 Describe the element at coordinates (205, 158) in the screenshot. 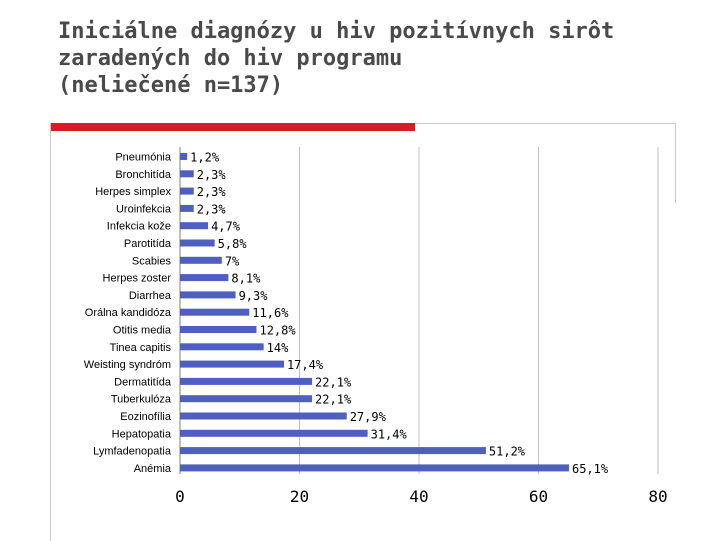

I see `value-label: 1,2%` at that location.